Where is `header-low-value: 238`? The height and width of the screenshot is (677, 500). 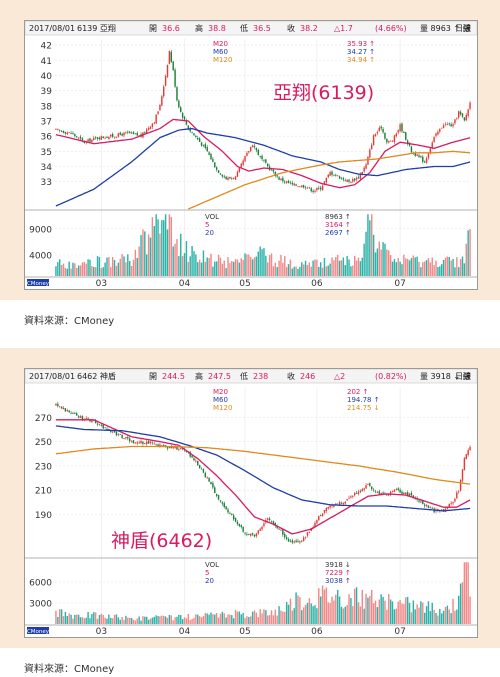
header-low-value: 238 is located at coordinates (260, 376).